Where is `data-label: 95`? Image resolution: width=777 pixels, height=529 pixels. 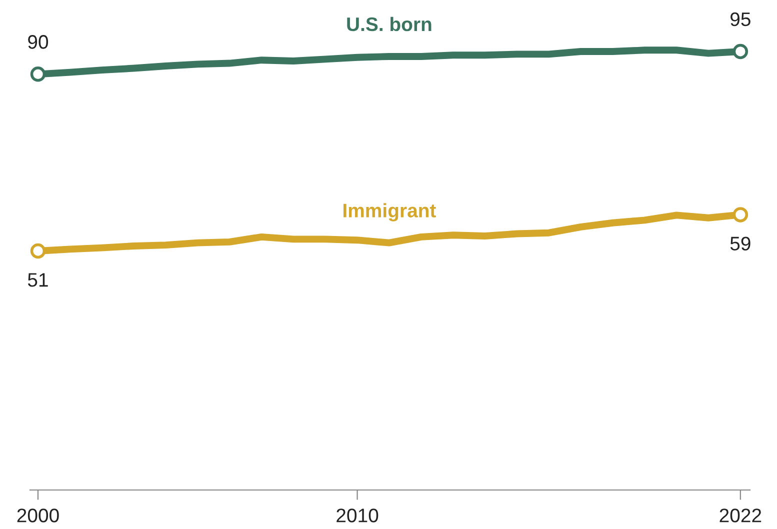 data-label: 95 is located at coordinates (740, 19).